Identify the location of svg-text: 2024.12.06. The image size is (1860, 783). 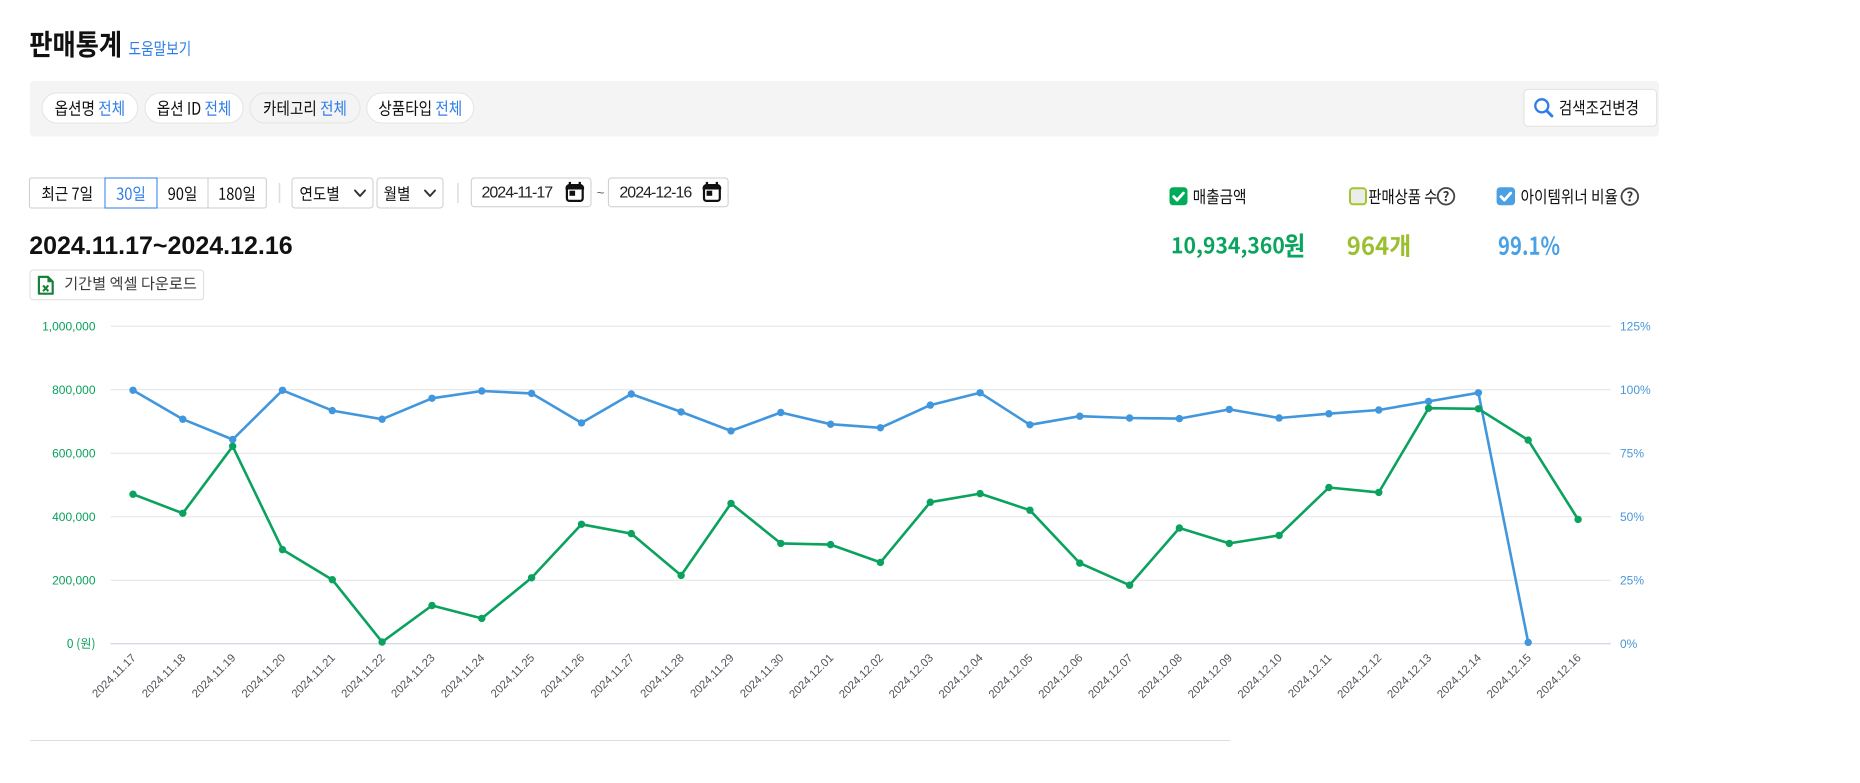
(1061, 676).